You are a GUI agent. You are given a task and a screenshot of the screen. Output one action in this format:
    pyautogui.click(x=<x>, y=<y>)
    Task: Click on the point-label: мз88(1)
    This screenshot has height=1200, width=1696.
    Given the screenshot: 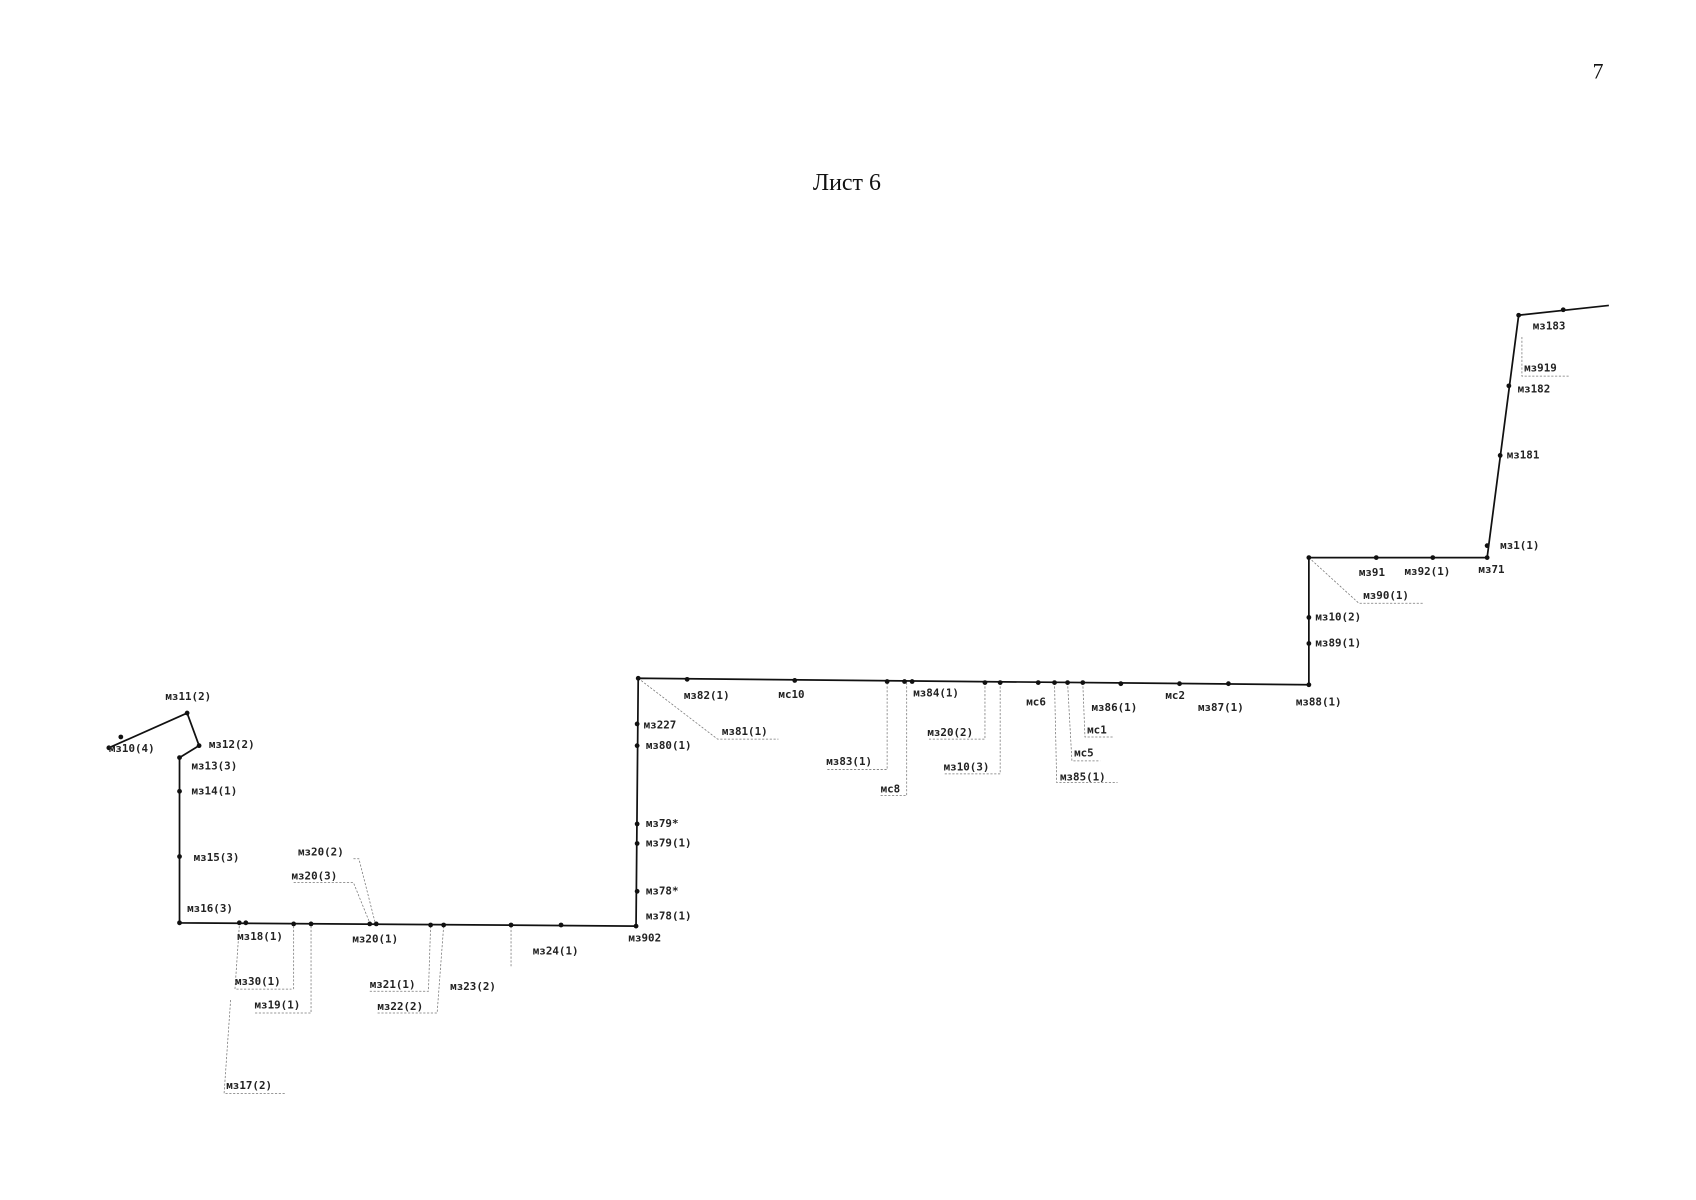 What is the action you would take?
    pyautogui.click(x=1319, y=701)
    